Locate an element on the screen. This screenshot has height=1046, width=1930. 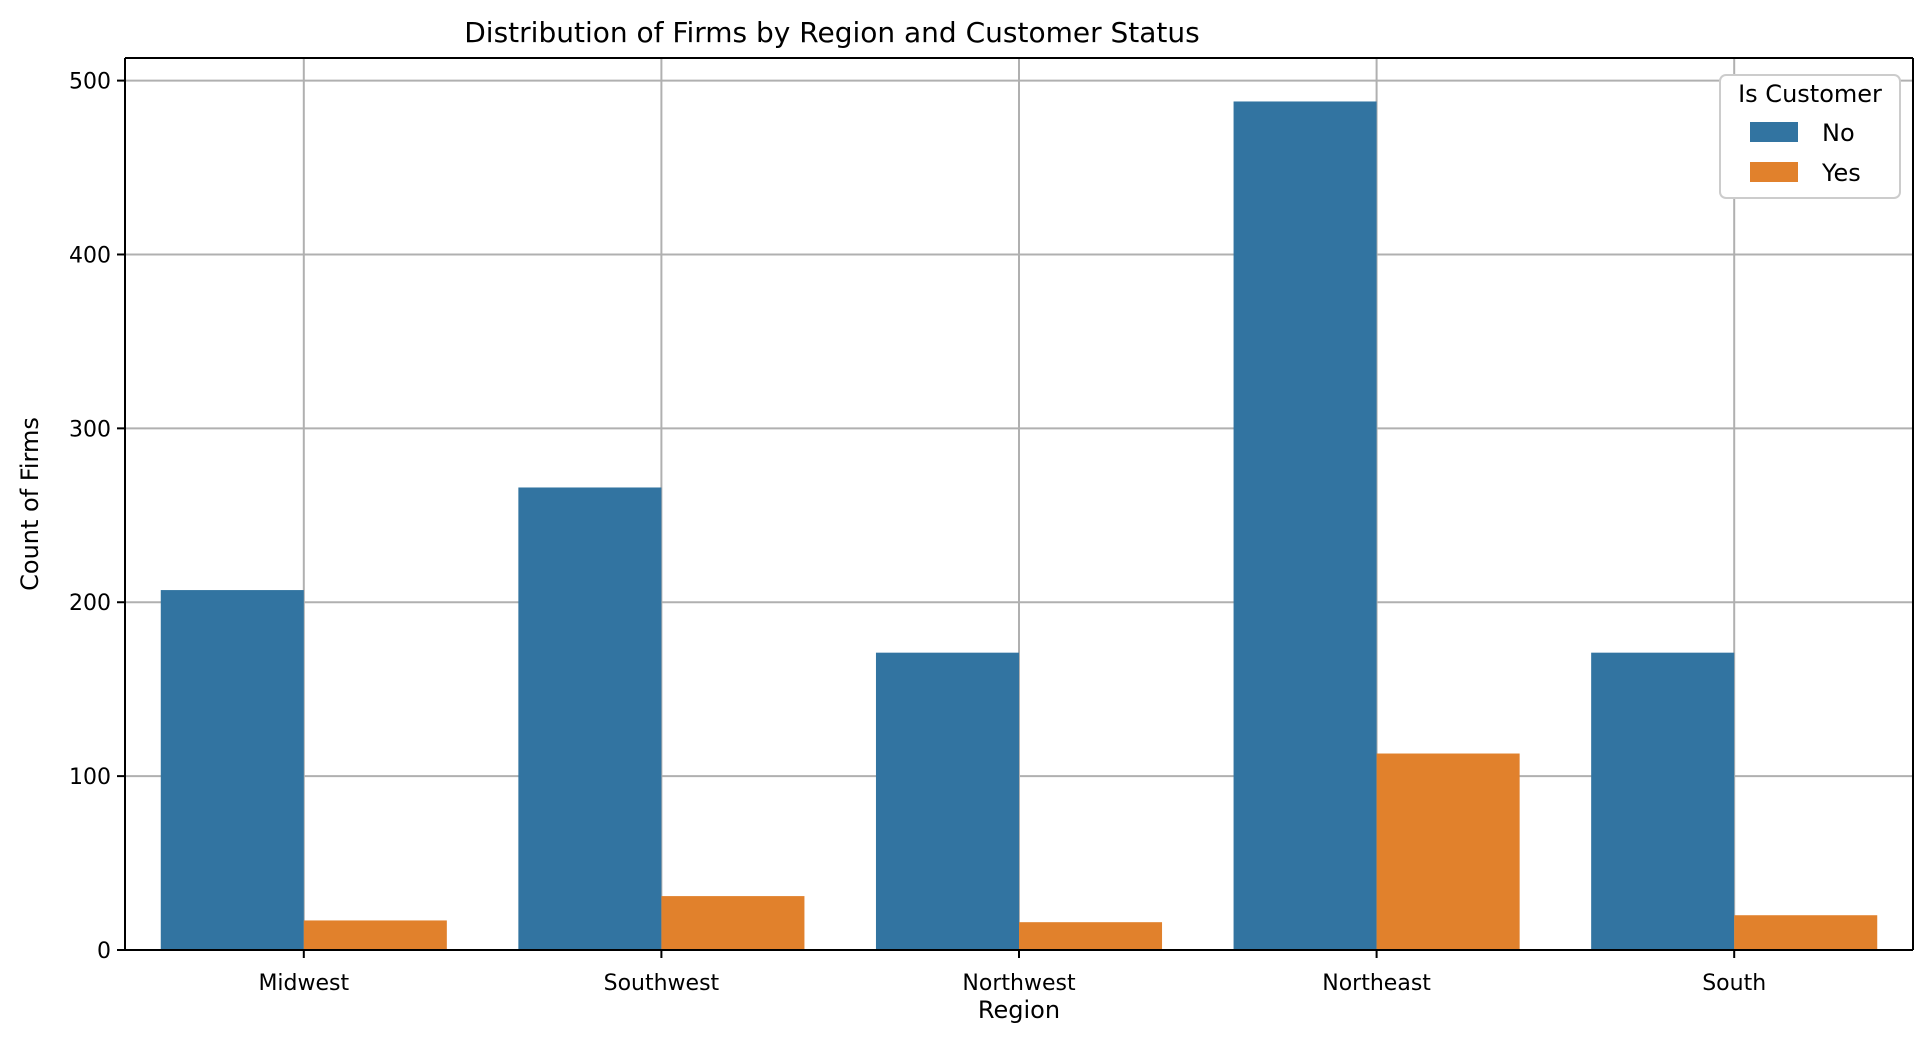
x-tick-label: Southwest is located at coordinates (662, 983).